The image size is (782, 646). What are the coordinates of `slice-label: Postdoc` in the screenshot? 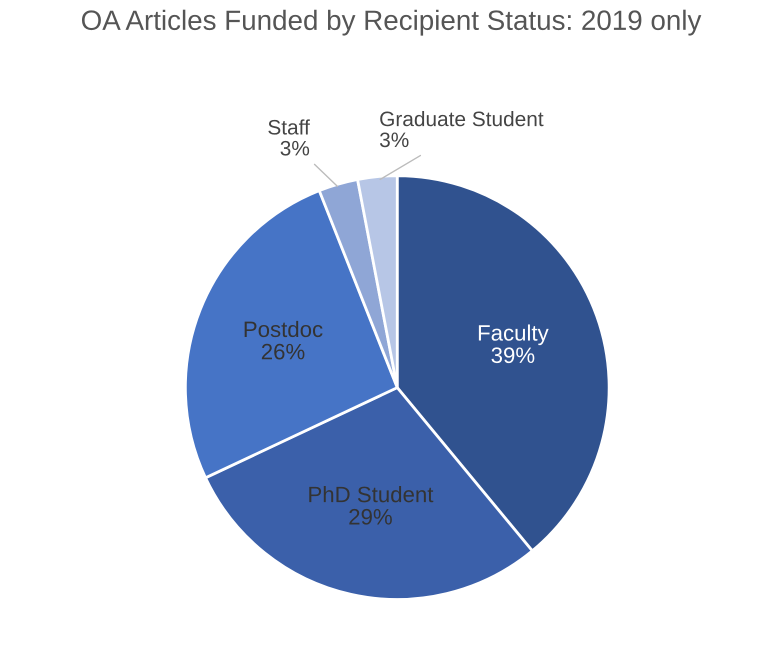 It's located at (283, 329).